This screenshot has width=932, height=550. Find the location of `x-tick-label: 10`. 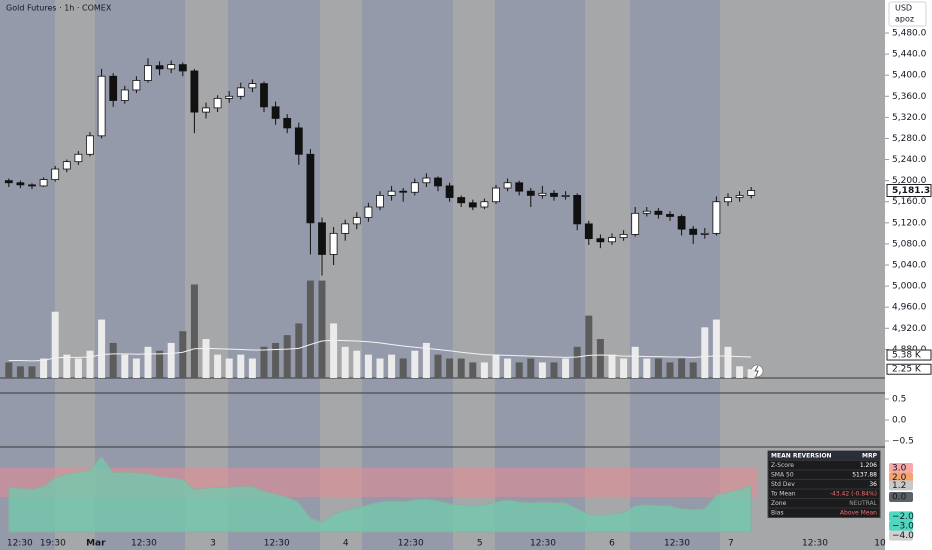

x-tick-label: 10 is located at coordinates (880, 544).